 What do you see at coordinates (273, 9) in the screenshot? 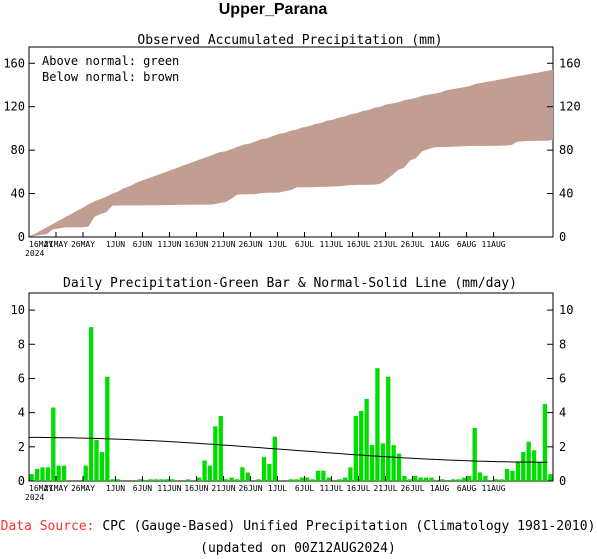
I see `figure-title: Upper_Parana` at bounding box center [273, 9].